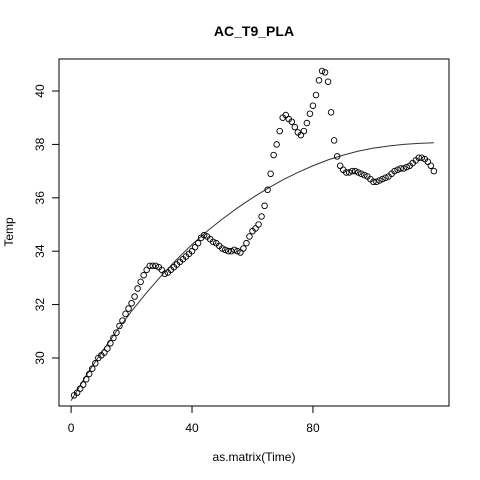  Describe the element at coordinates (313, 428) in the screenshot. I see `x-tick-label: 80` at that location.